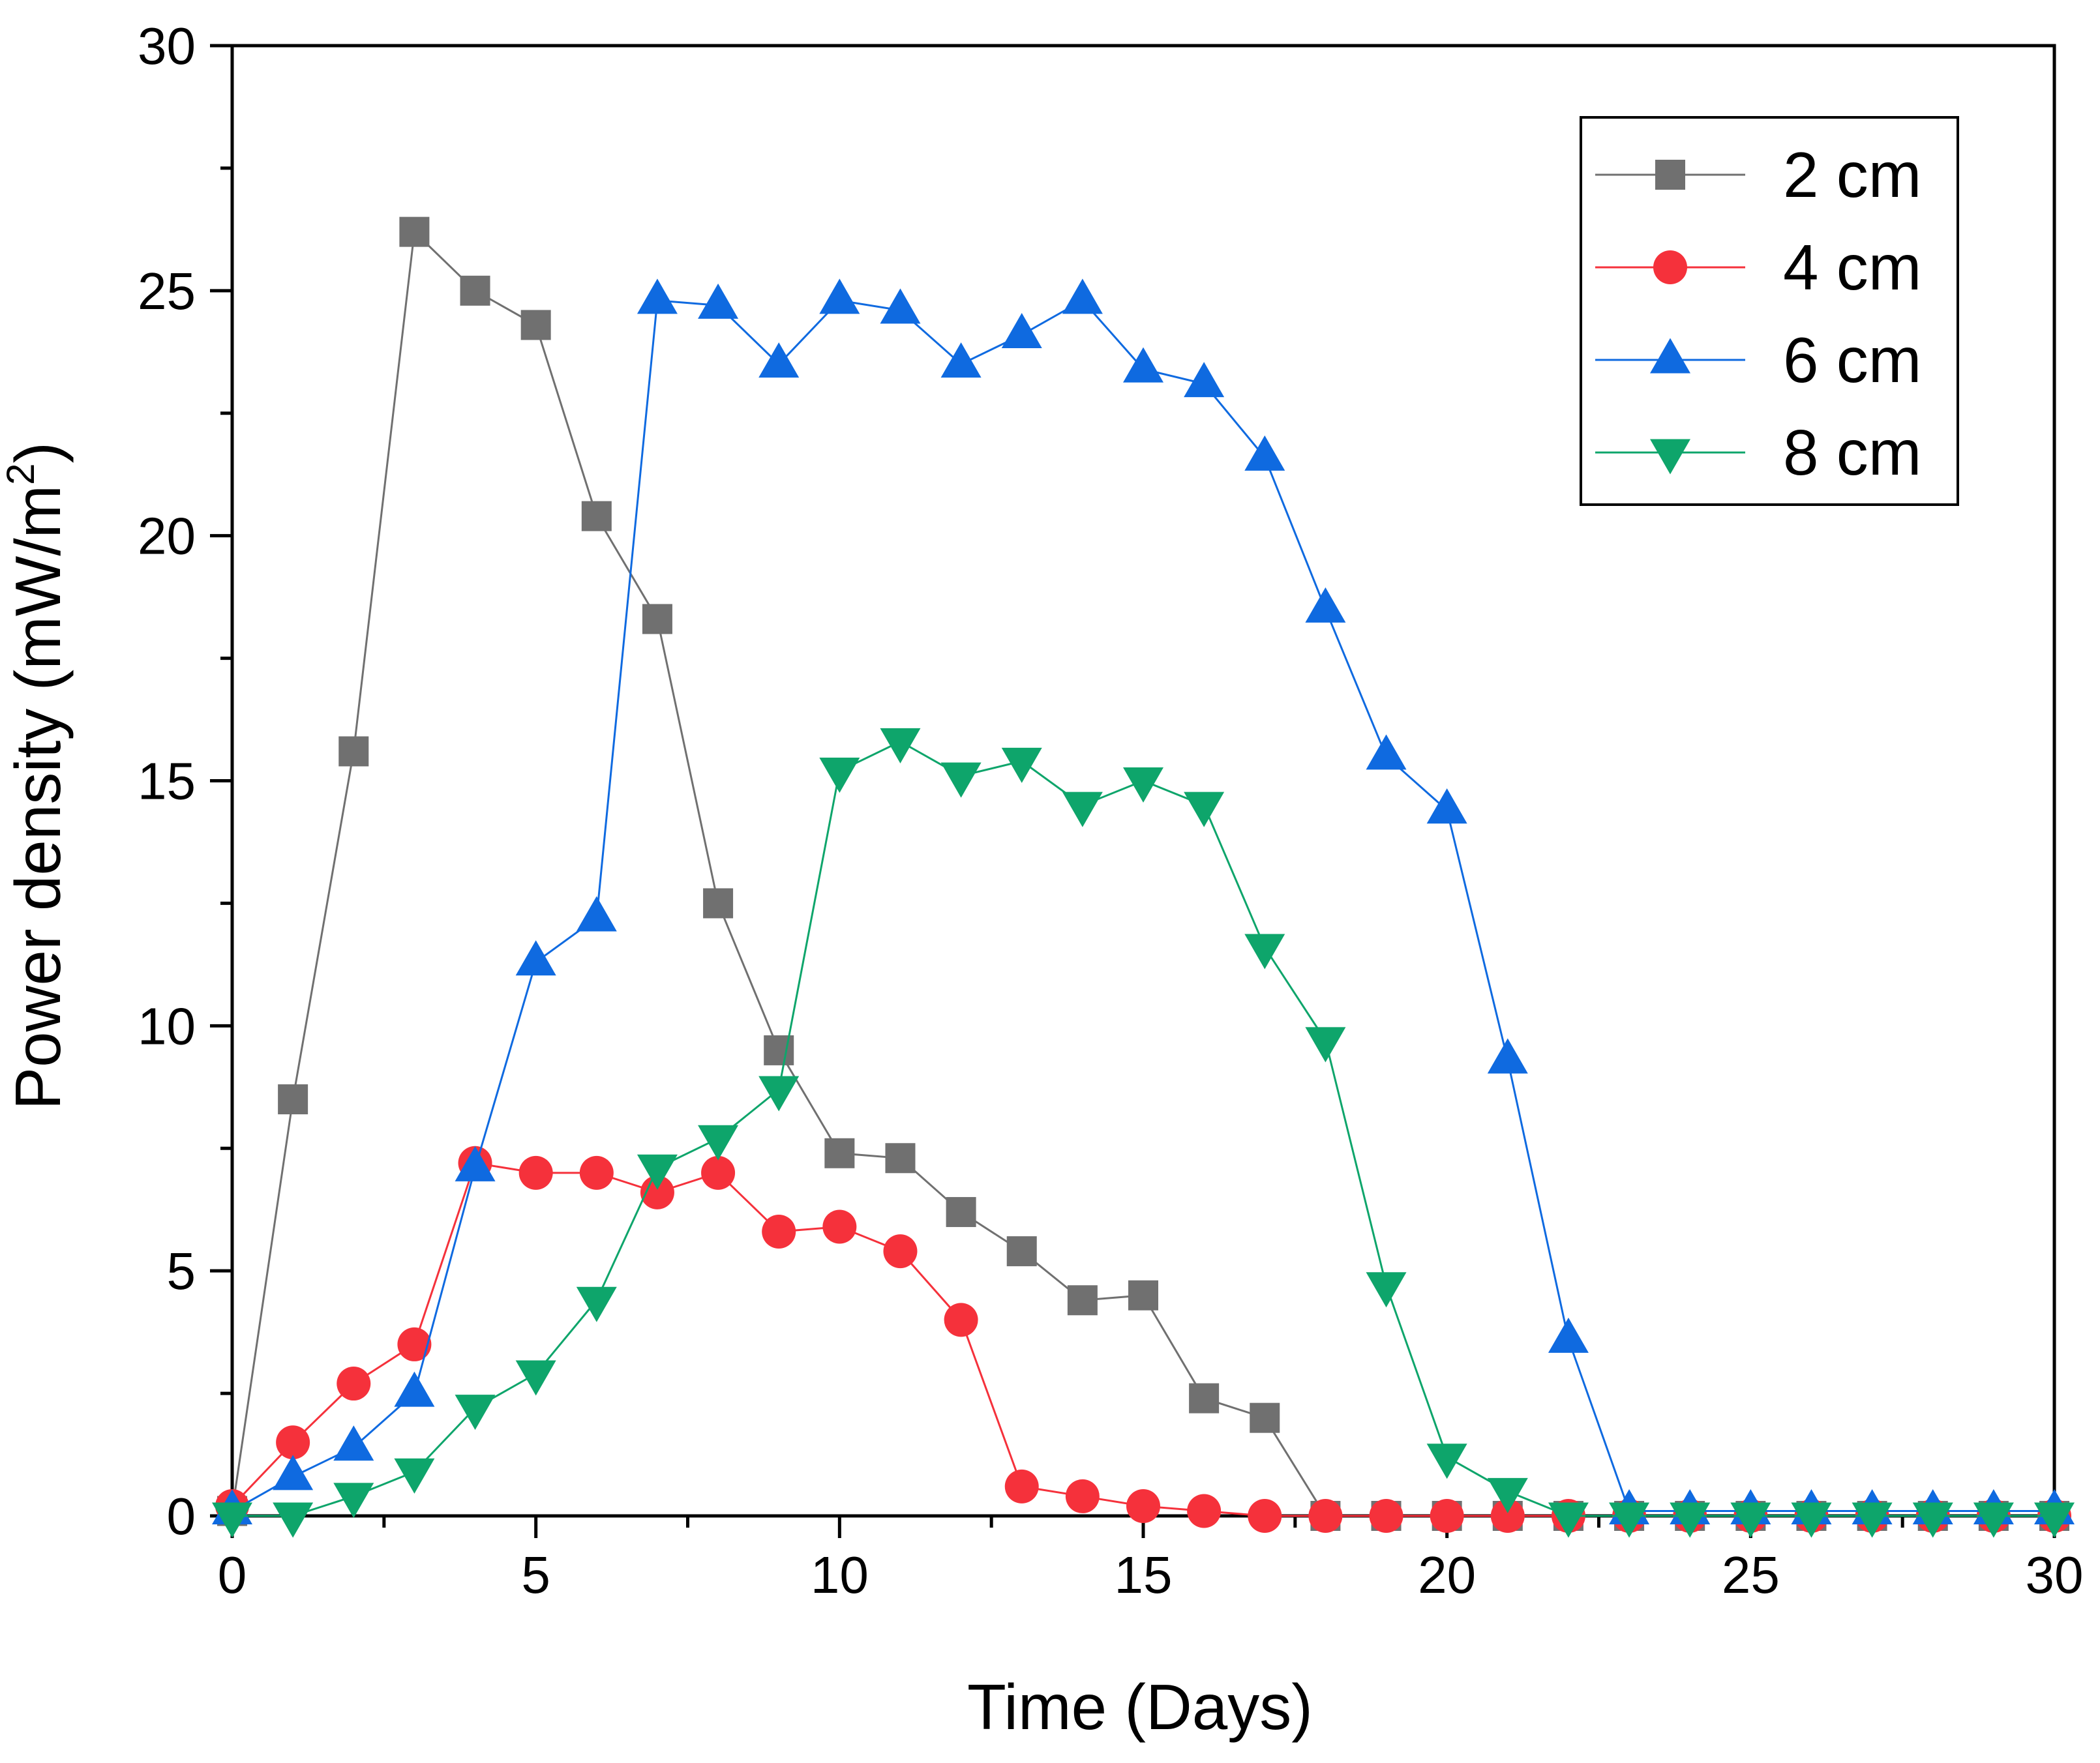  What do you see at coordinates (167, 291) in the screenshot?
I see `y-tick-label: 25` at bounding box center [167, 291].